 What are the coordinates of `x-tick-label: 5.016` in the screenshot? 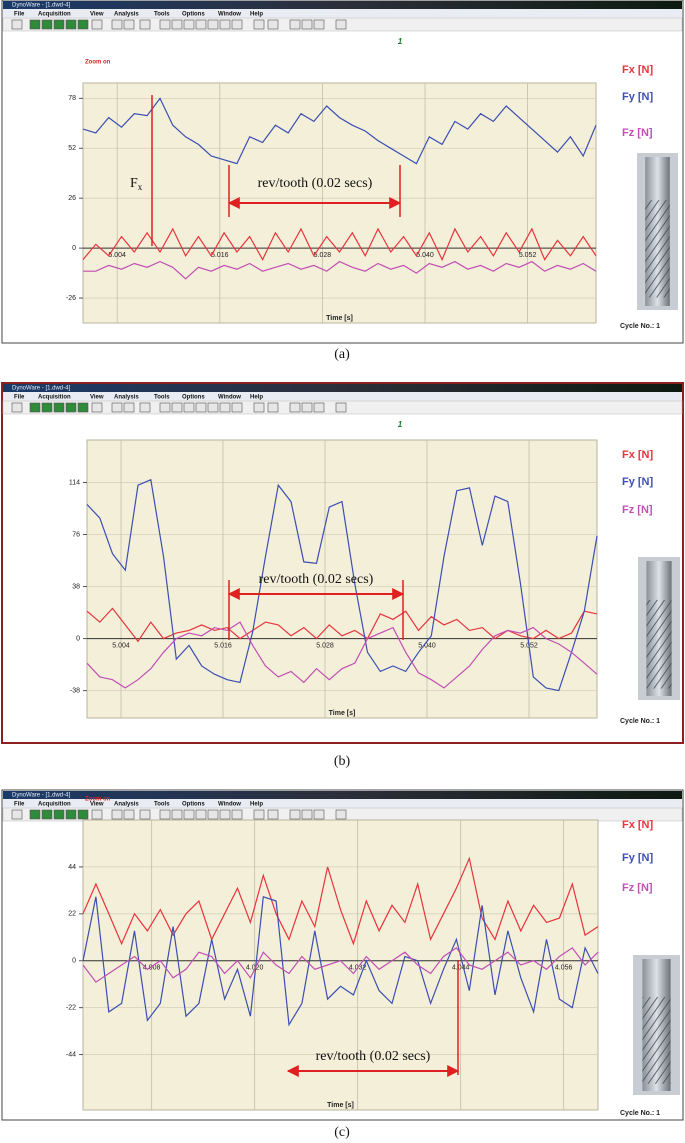 It's located at (223, 645).